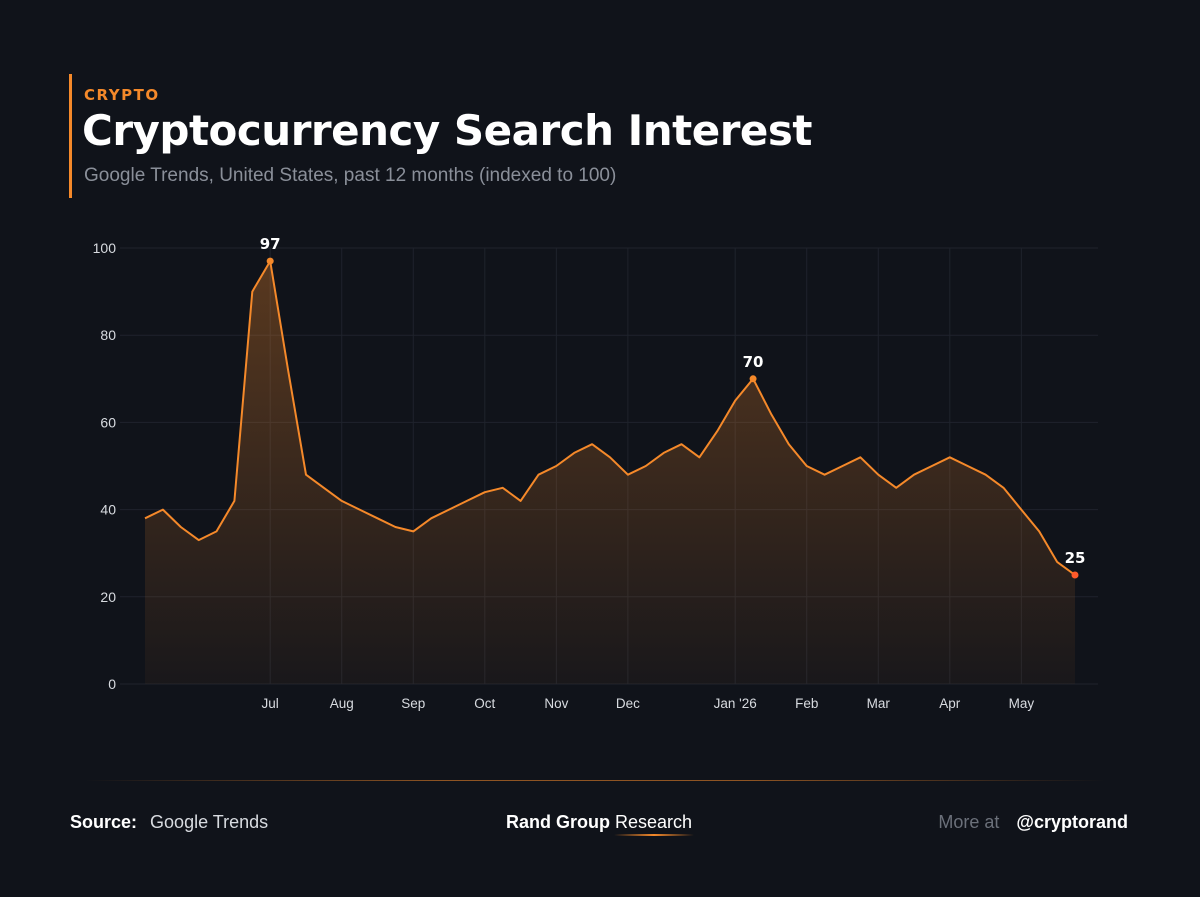  I want to click on x-tick-label: Dec, so click(628, 703).